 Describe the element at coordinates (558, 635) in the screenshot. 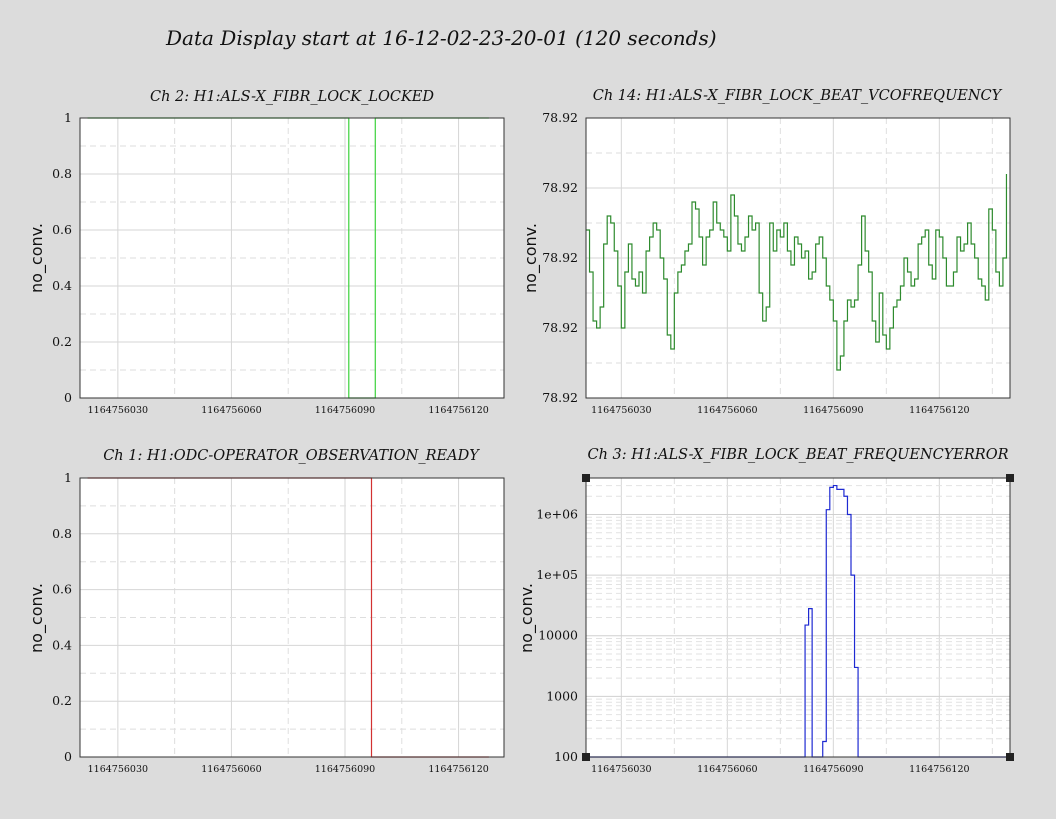

I see `y-tick-label: 10000` at that location.